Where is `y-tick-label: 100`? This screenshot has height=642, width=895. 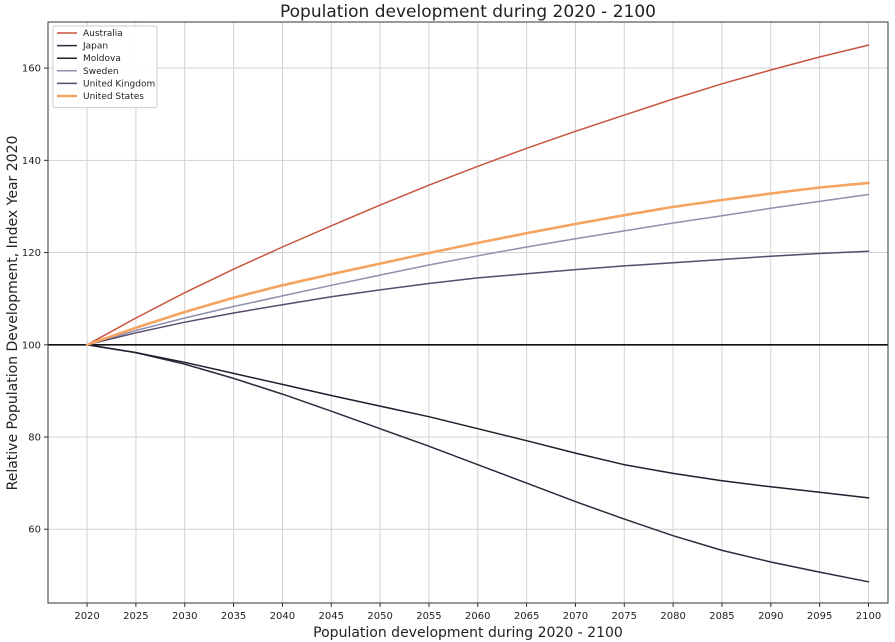 y-tick-label: 100 is located at coordinates (31, 345).